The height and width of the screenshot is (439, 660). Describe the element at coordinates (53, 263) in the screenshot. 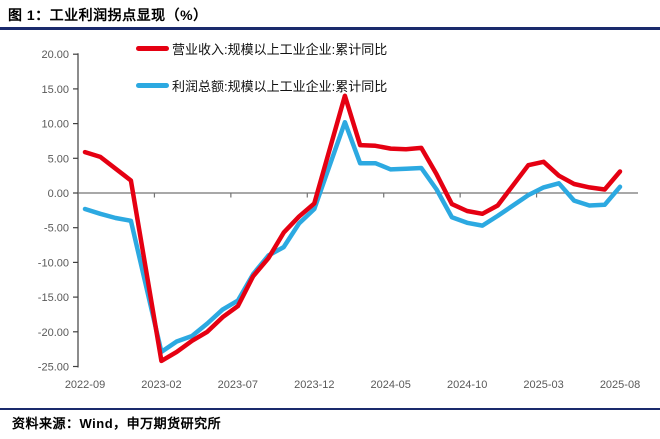

I see `y-axis-label: -10.00` at that location.